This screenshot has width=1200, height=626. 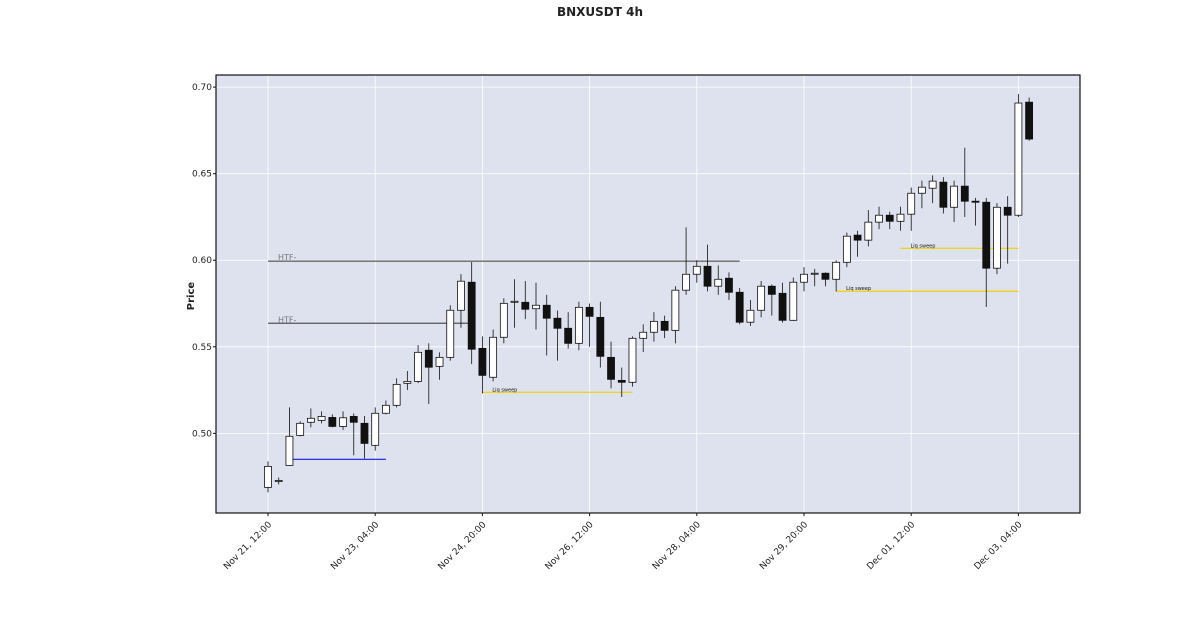 What do you see at coordinates (248, 546) in the screenshot?
I see `x-tick-label: Nov 21, 12:00` at bounding box center [248, 546].